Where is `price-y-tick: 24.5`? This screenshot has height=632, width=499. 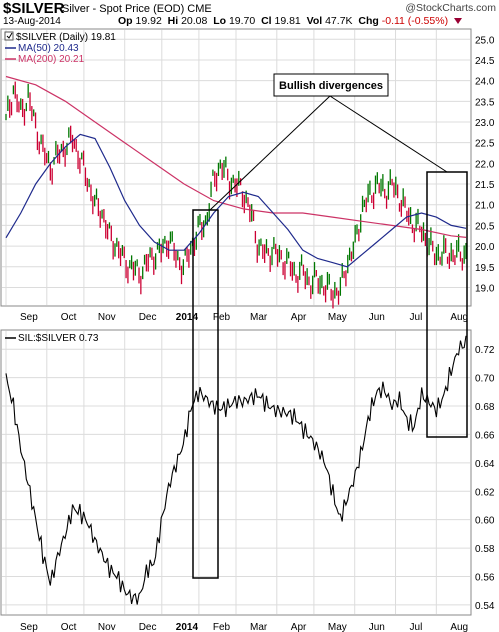
price-y-tick: 24.5 is located at coordinates (485, 61).